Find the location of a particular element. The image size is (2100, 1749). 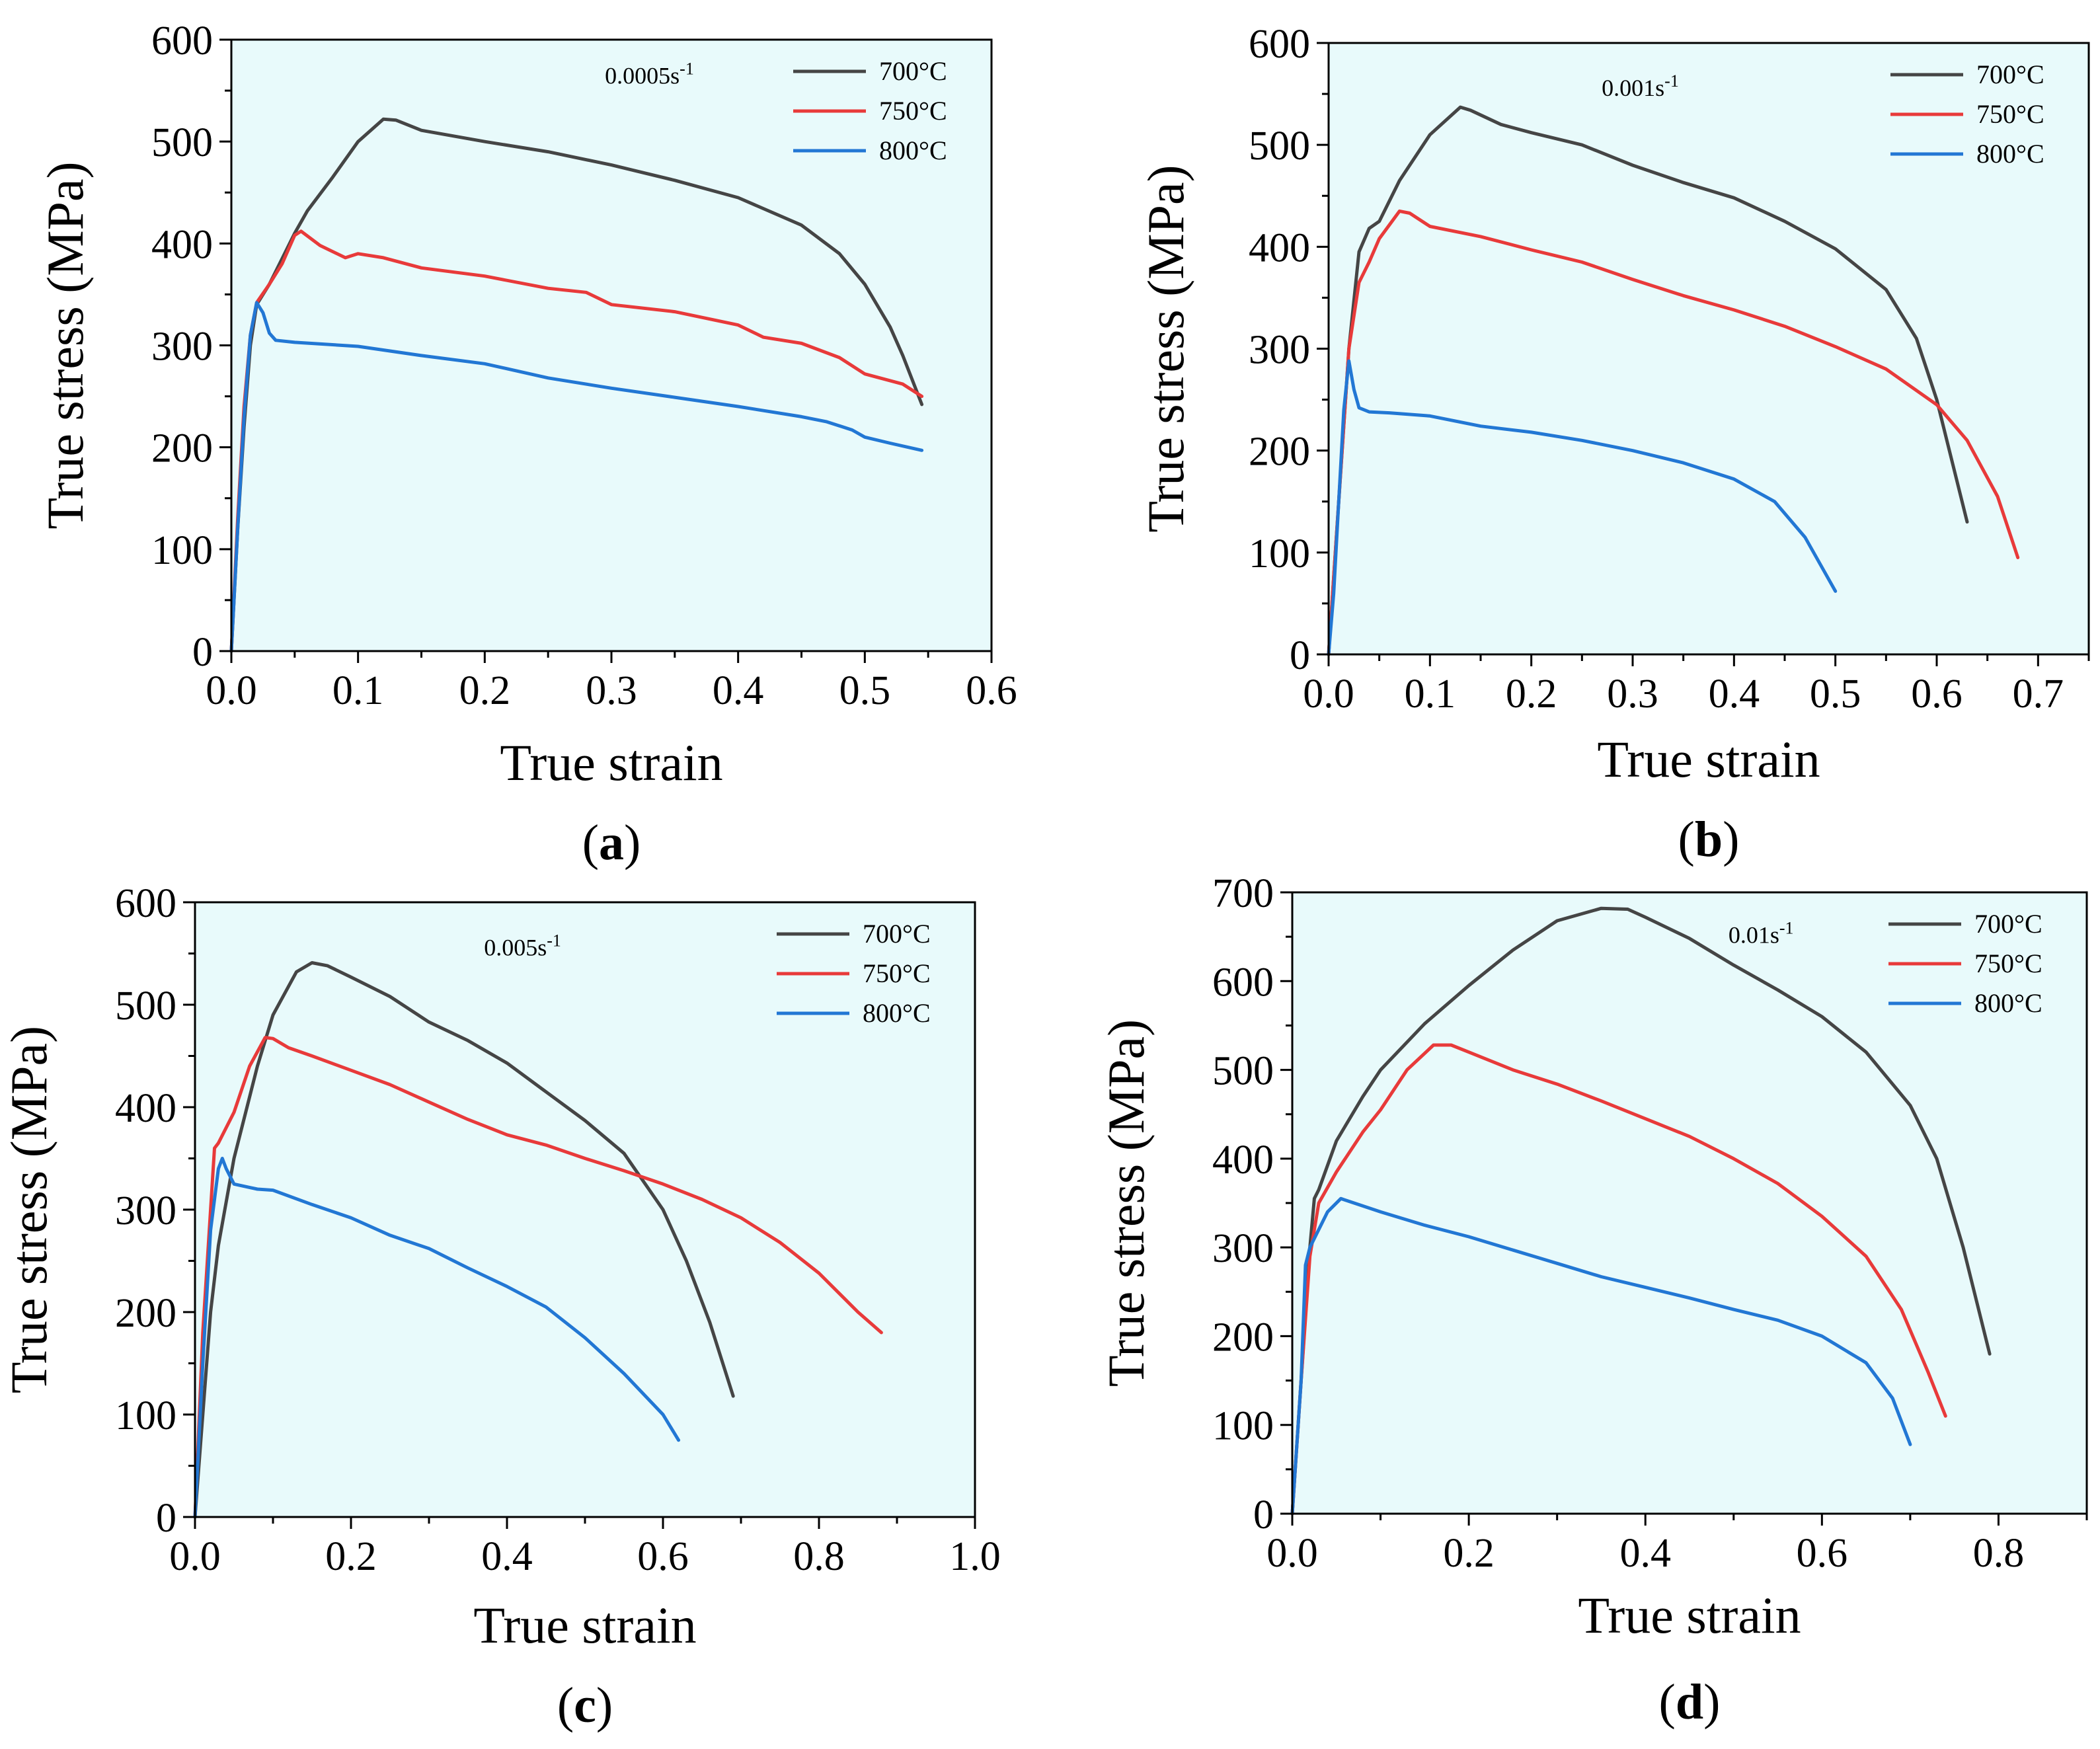

strain-rate-annotation: 0.001s-1 is located at coordinates (1640, 86).